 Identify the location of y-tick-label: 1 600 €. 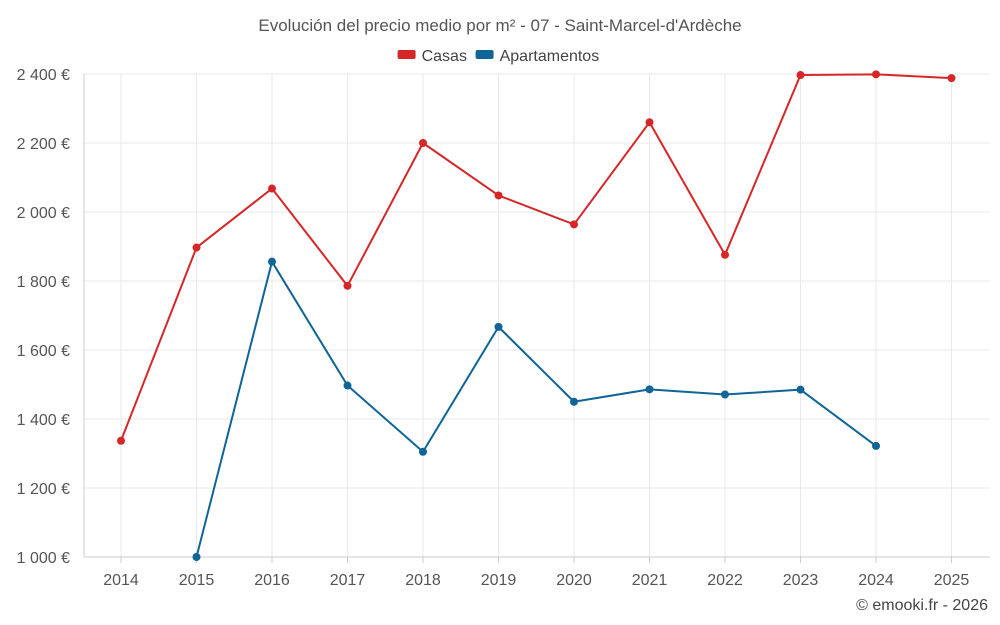
(43, 351).